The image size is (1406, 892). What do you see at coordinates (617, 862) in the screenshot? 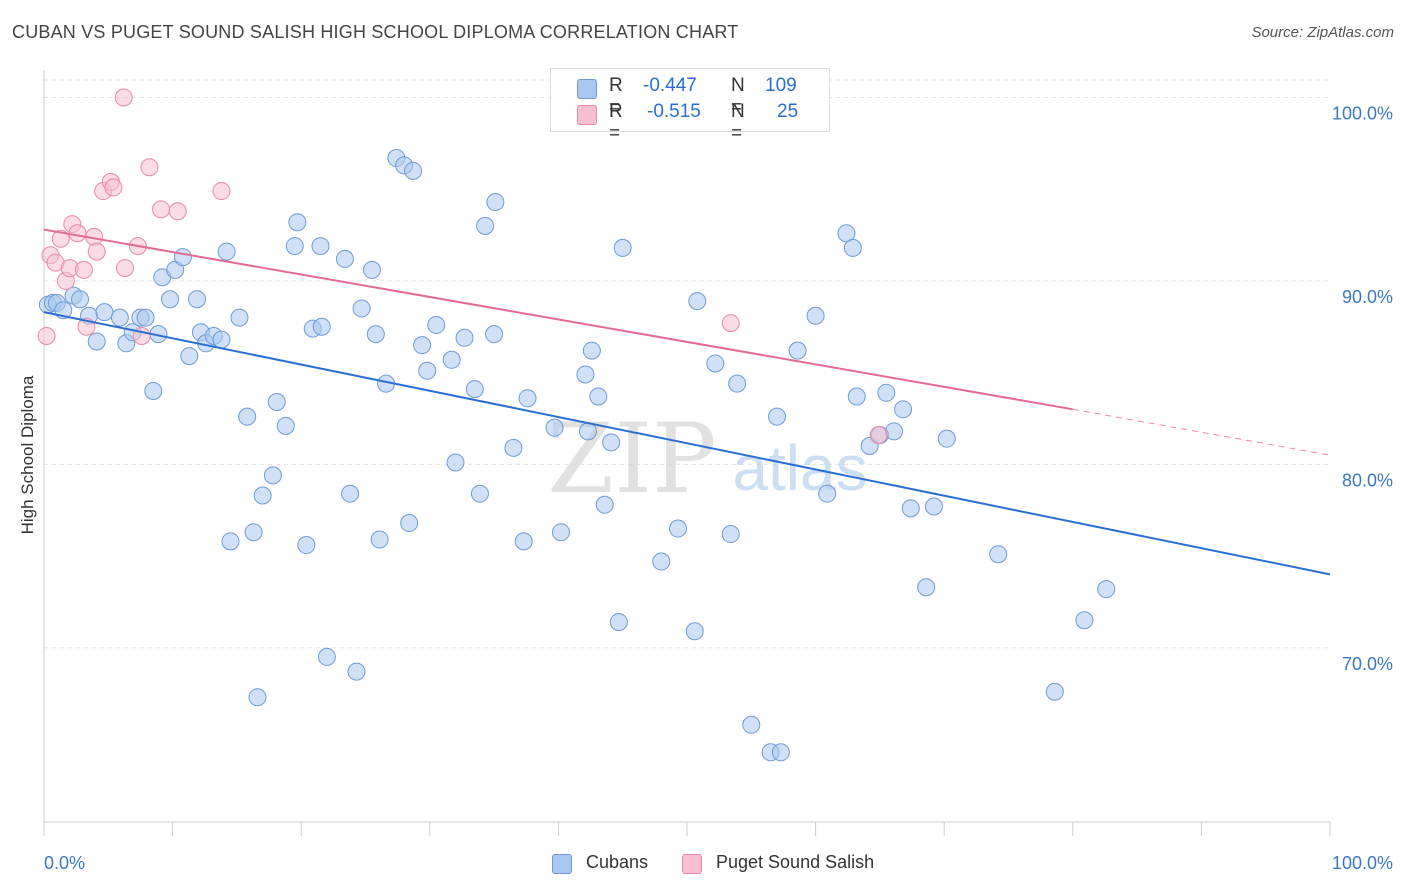
I see `legend-label-cubans: Cubans` at bounding box center [617, 862].